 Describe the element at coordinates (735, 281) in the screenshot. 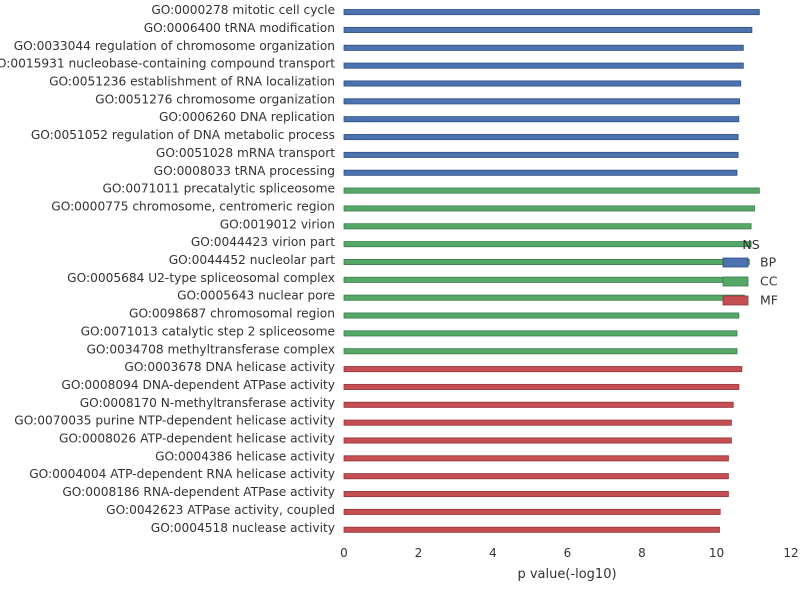

I see `legend-swatch-cc` at that location.